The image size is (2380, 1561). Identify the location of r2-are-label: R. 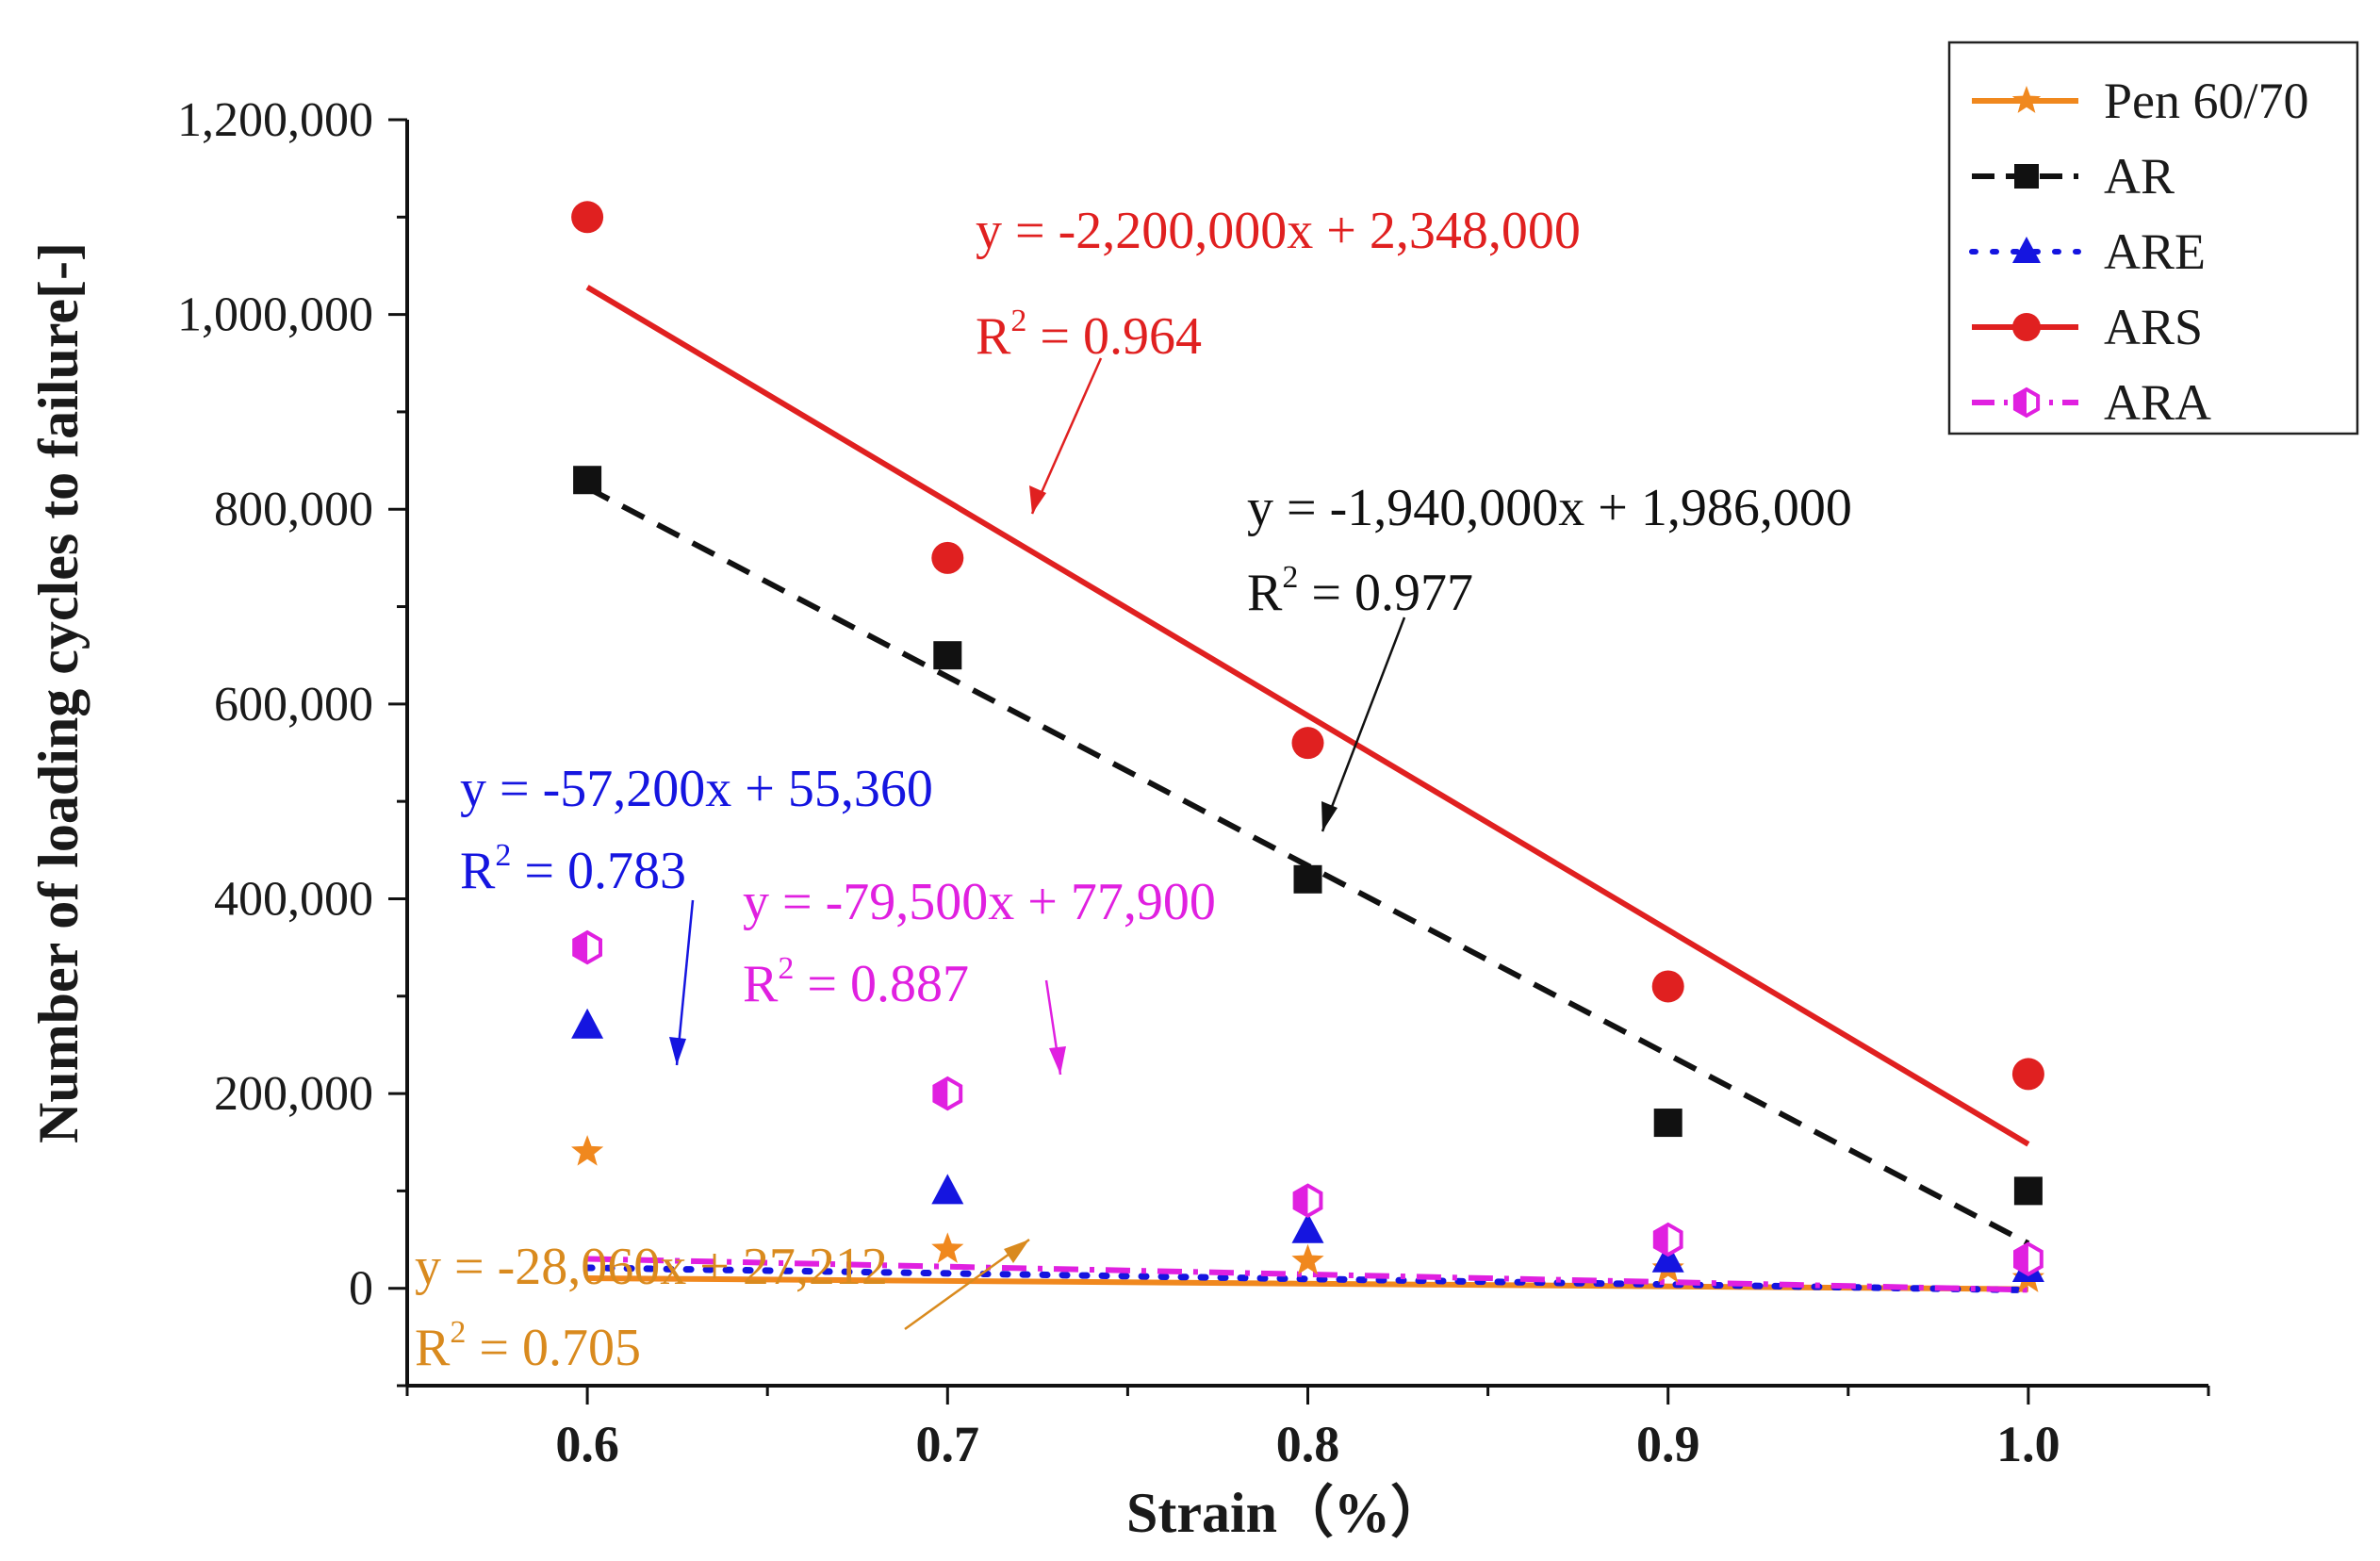
(478, 871).